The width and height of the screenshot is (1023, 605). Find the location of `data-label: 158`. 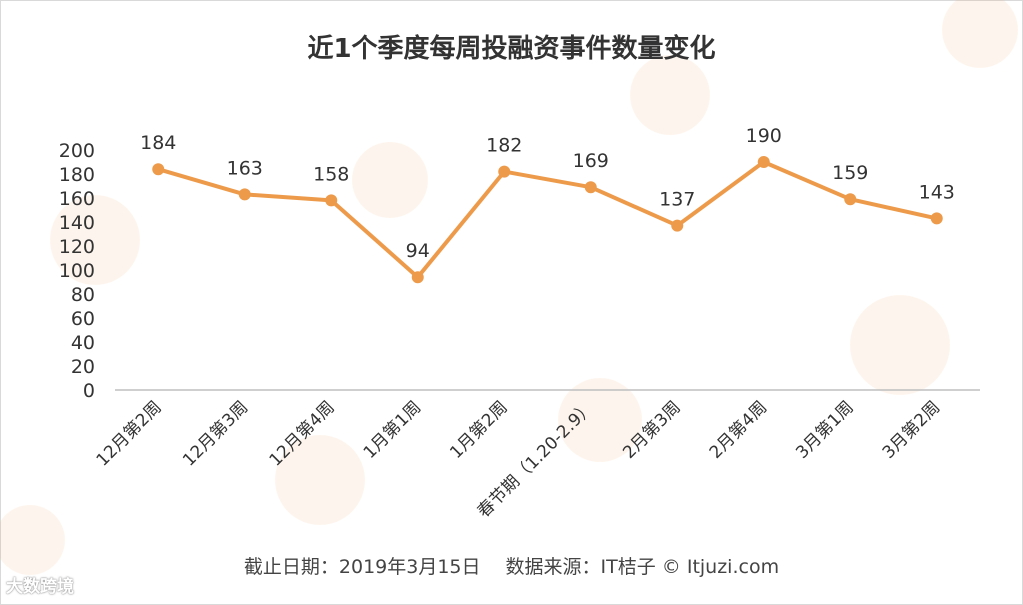

data-label: 158 is located at coordinates (331, 174).